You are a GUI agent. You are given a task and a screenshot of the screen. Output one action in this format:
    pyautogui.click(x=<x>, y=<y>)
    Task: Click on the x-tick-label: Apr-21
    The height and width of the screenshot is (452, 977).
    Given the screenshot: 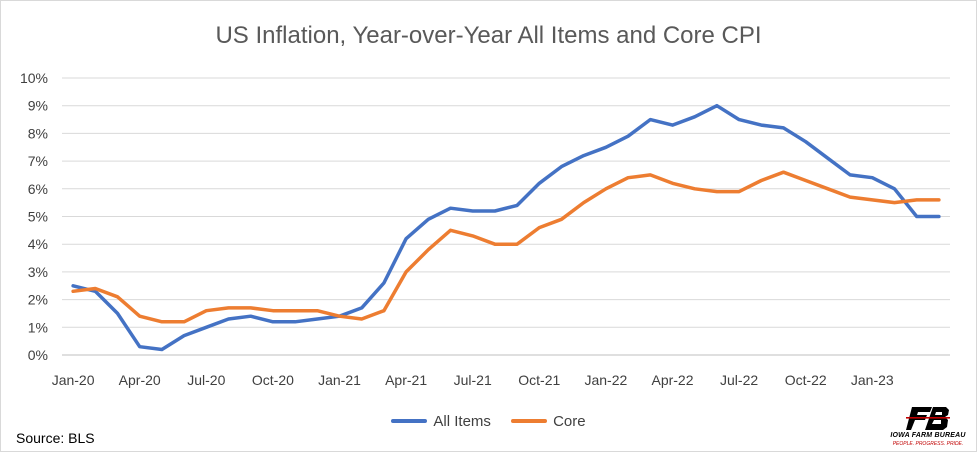 What is the action you would take?
    pyautogui.click(x=406, y=380)
    